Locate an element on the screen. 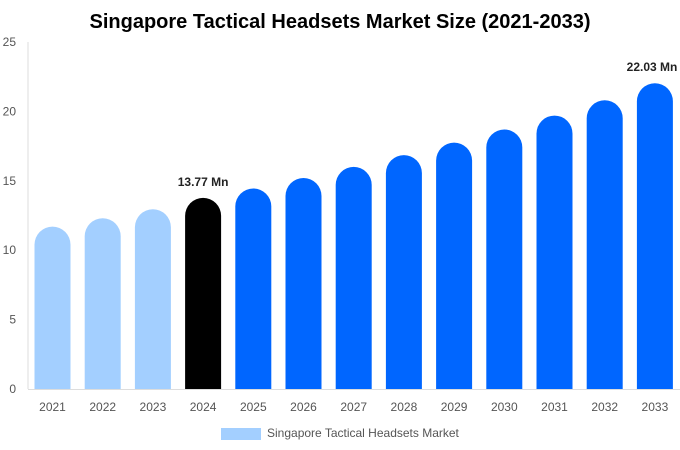  bar-2027 is located at coordinates (353, 277).